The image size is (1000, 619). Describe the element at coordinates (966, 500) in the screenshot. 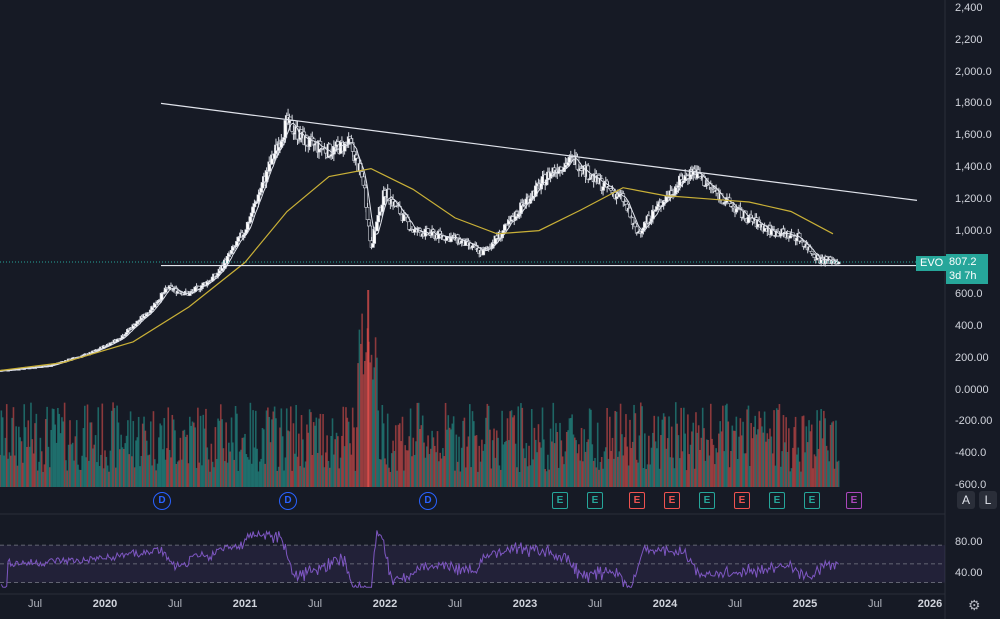

I see `auto-scale-button: A` at that location.